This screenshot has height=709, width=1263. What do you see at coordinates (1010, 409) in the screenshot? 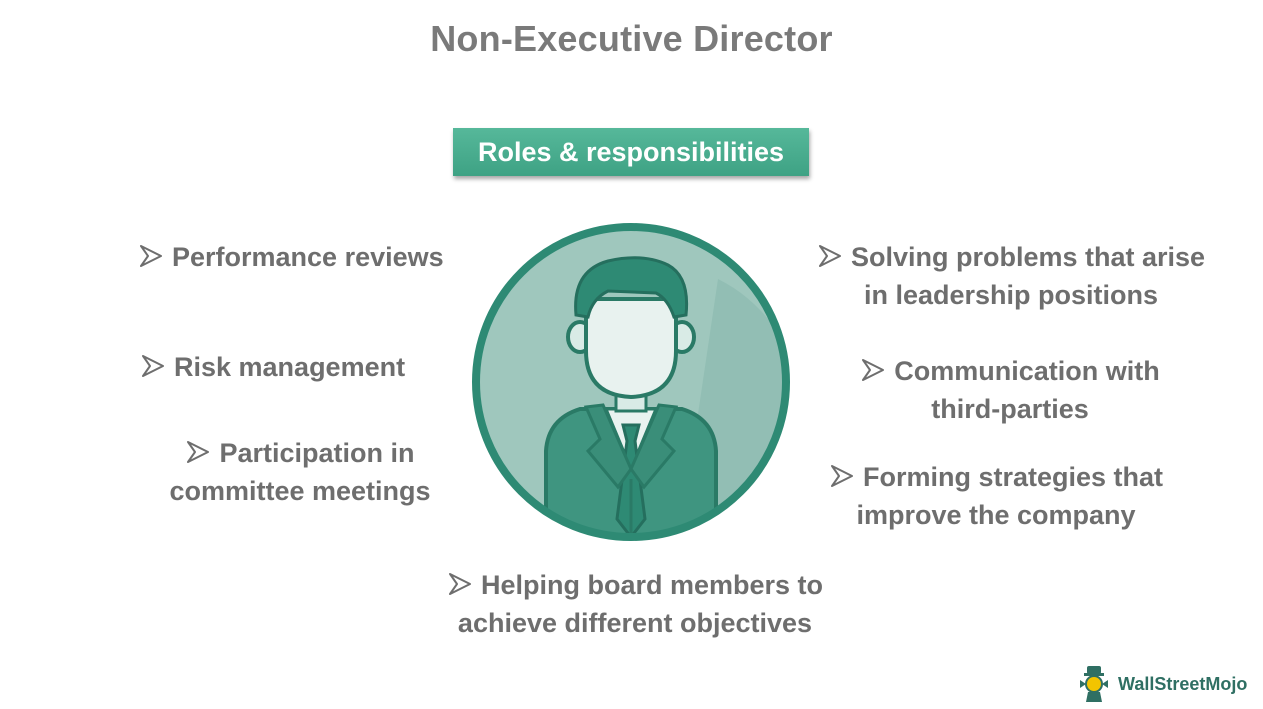
I see `bullet-text-line2: third-parties` at bounding box center [1010, 409].